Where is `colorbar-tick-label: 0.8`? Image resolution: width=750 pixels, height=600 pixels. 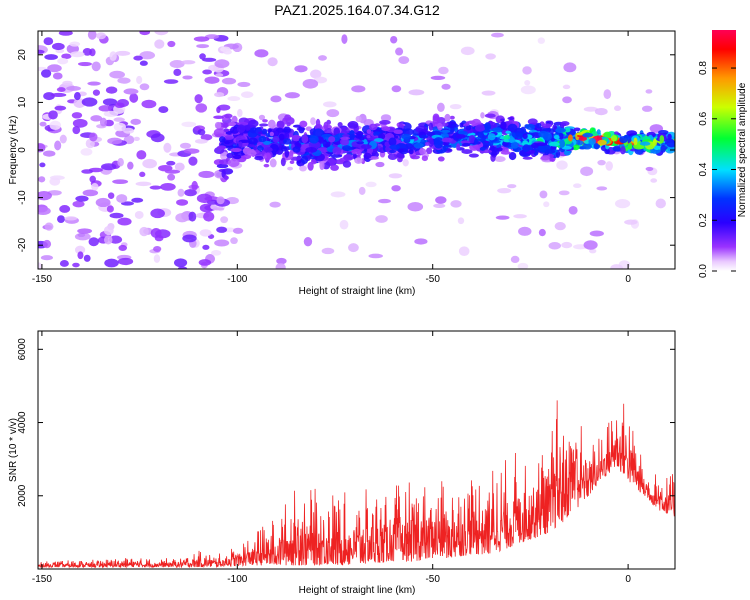
colorbar-tick-label: 0.8 is located at coordinates (703, 68).